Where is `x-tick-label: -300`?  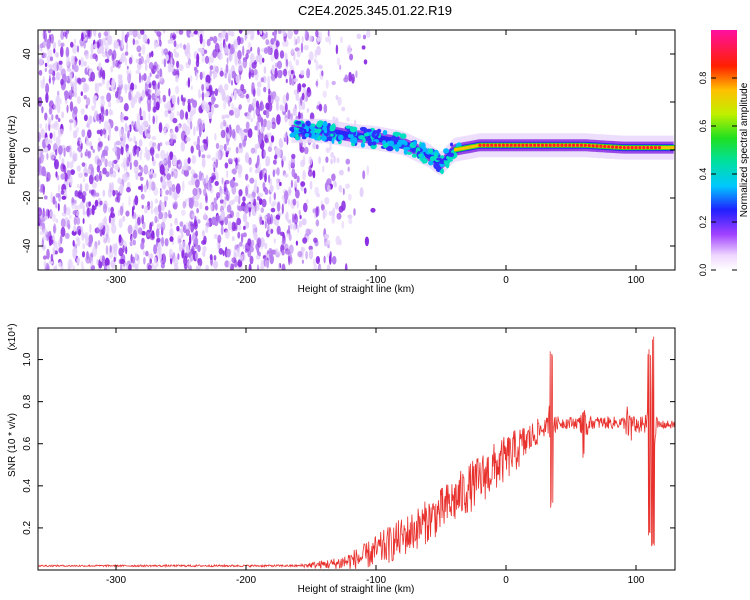 x-tick-label: -300 is located at coordinates (116, 580).